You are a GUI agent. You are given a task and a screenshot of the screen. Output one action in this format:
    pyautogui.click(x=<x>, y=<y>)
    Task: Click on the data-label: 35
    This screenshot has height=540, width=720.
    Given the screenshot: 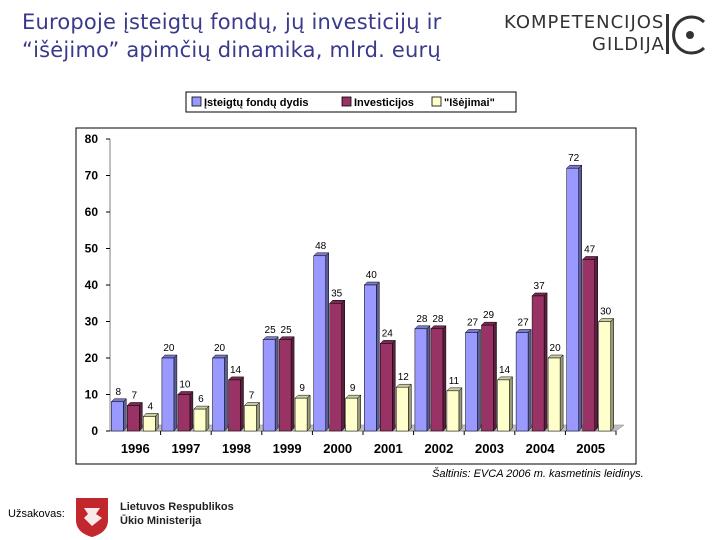 What is the action you would take?
    pyautogui.click(x=337, y=293)
    